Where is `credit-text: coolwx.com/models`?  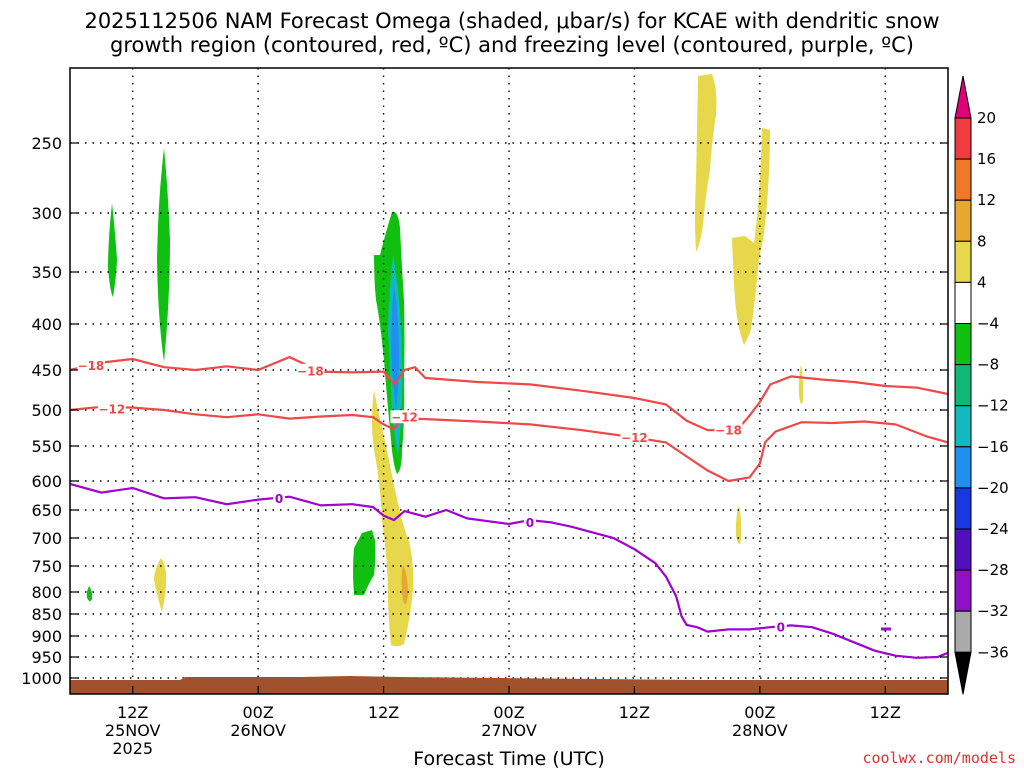
credit-text: coolwx.com/models is located at coordinates (939, 758).